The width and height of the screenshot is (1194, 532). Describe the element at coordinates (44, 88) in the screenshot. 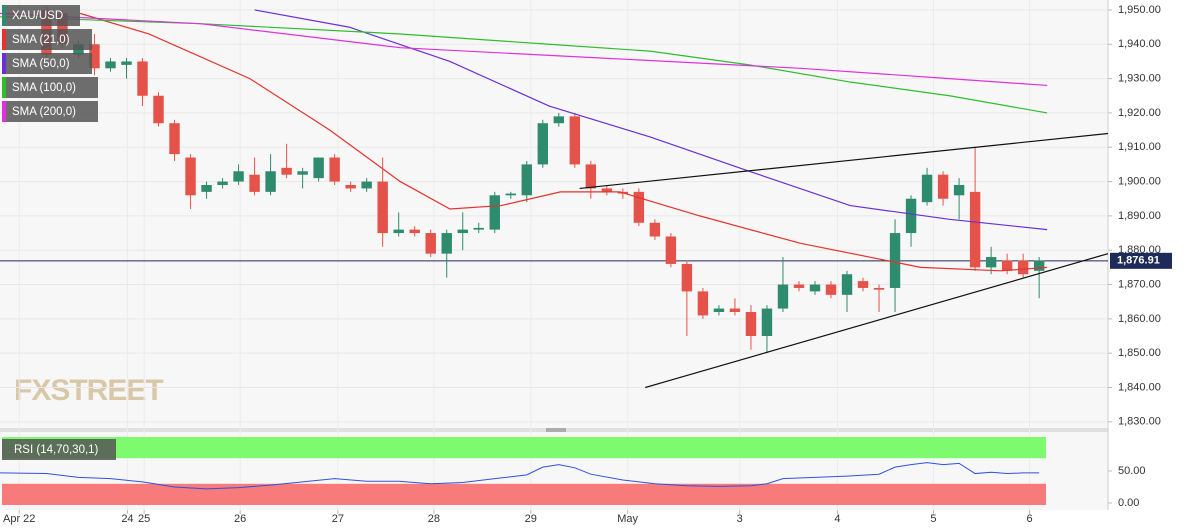

I see `legend-label: SMA (100,0)` at that location.